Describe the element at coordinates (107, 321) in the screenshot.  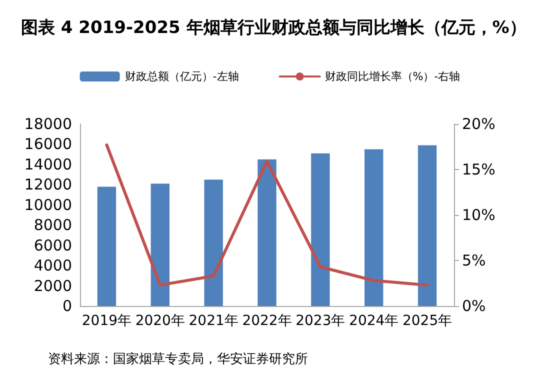
I see `x-tick-label: 2019年` at that location.